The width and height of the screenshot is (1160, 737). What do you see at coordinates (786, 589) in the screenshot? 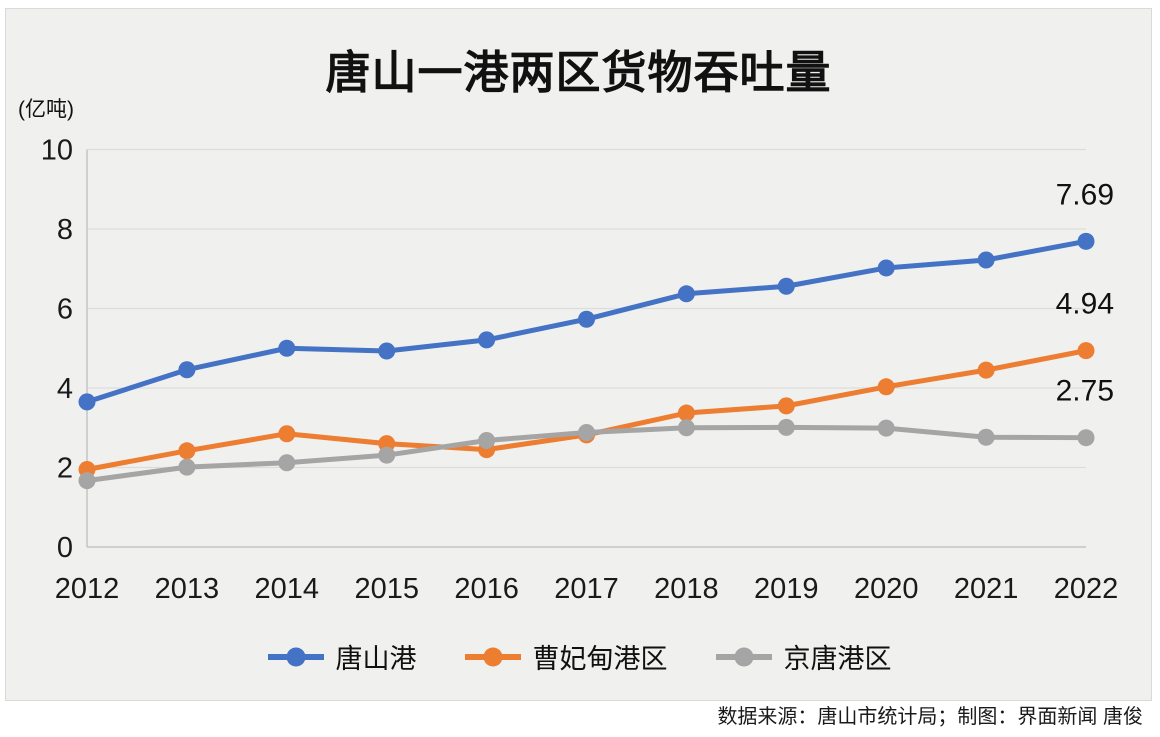
I see `x-tick-label: 2019` at bounding box center [786, 589].